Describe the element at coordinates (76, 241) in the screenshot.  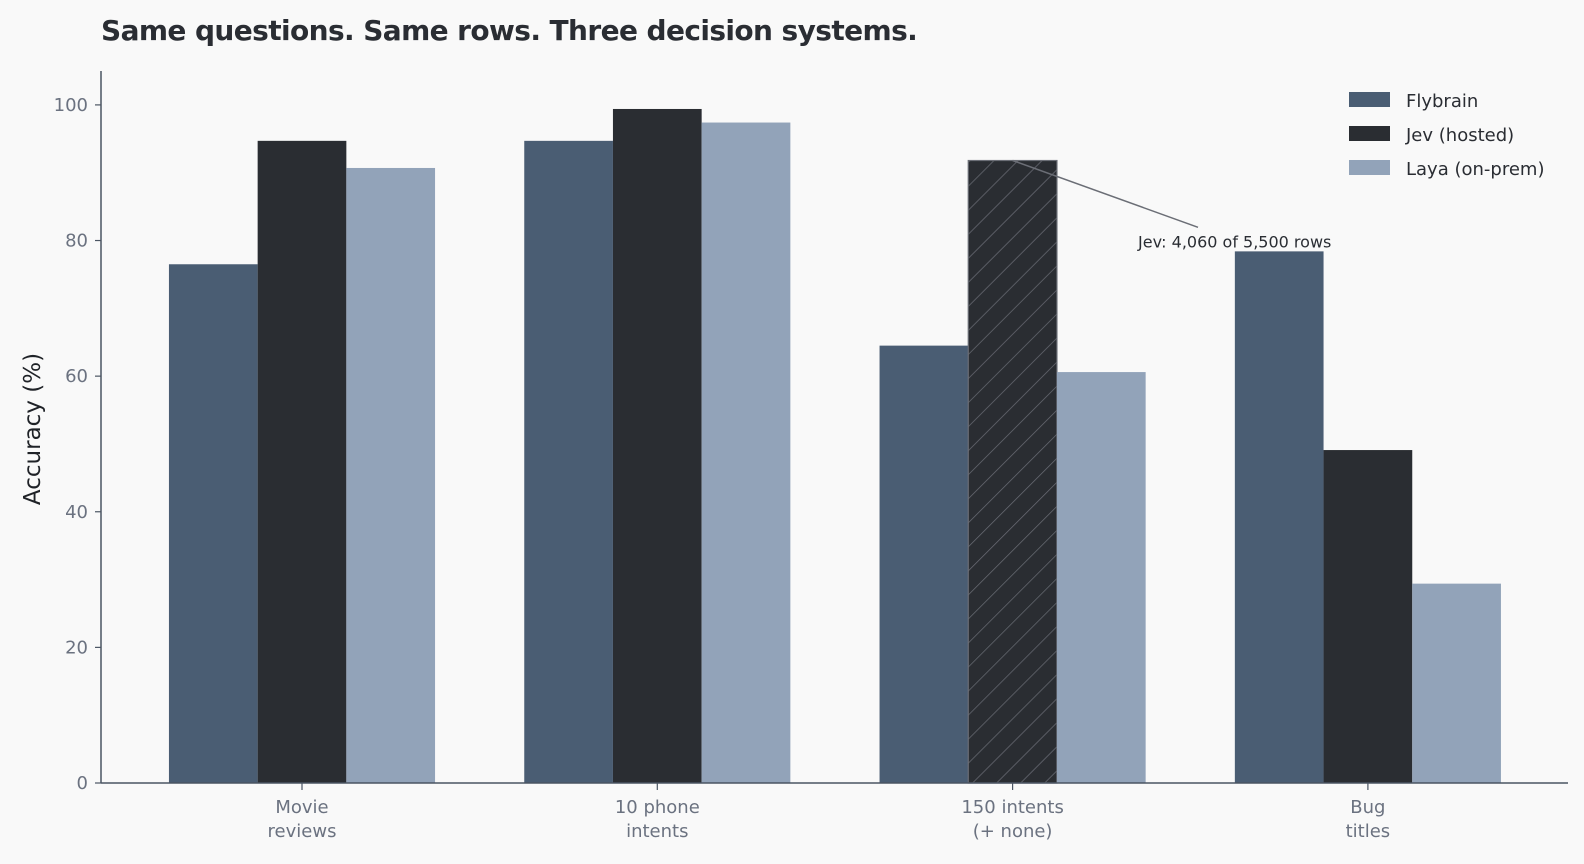
I see `y-tick-label: 80` at that location.